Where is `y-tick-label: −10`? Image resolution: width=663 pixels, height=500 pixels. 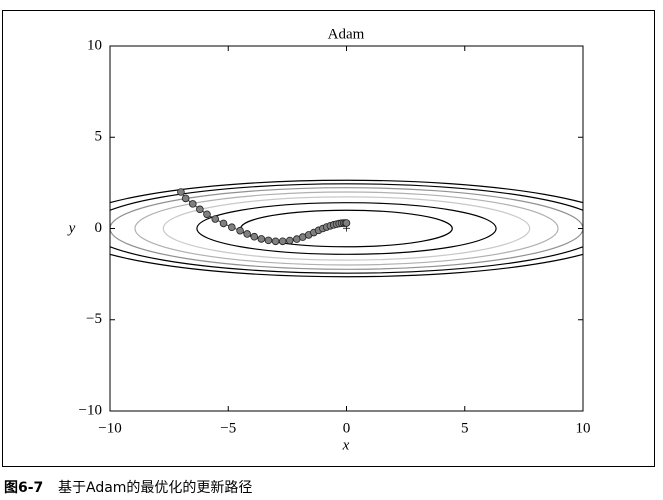 y-tick-label: −10 is located at coordinates (90, 410).